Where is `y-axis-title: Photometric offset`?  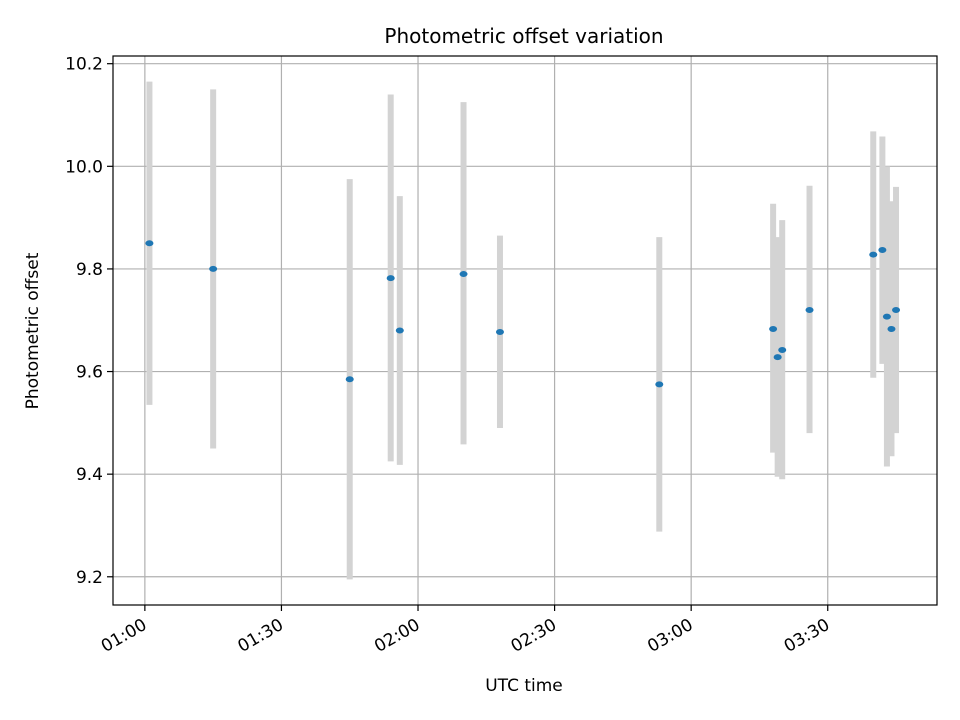
y-axis-title: Photometric offset is located at coordinates (33, 330).